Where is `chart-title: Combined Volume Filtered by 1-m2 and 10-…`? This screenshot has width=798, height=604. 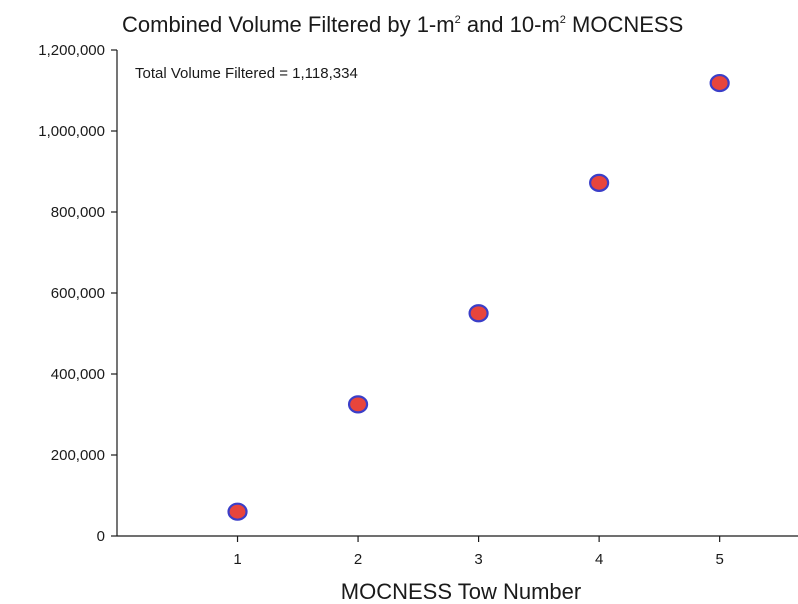 chart-title: Combined Volume Filtered by 1-m2 and 10-… is located at coordinates (402, 24).